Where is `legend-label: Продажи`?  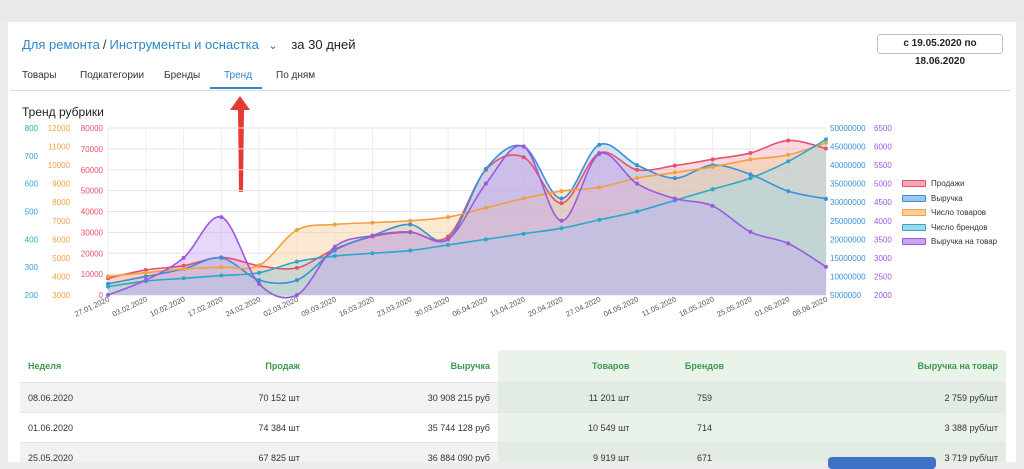 legend-label: Продажи is located at coordinates (948, 183).